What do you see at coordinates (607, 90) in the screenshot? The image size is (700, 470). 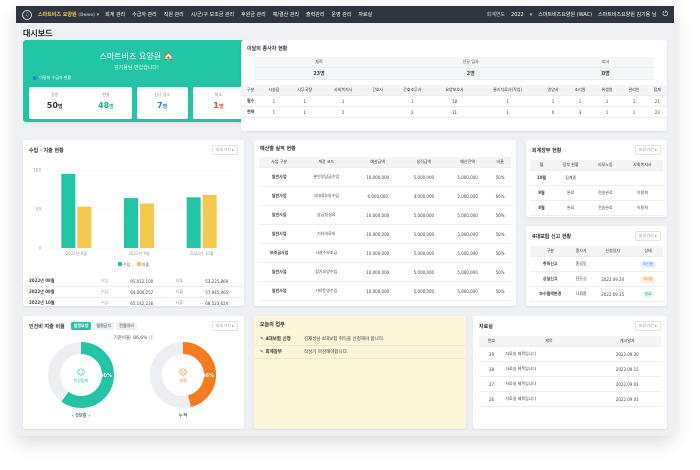 I see `column-header: 위생원` at bounding box center [607, 90].